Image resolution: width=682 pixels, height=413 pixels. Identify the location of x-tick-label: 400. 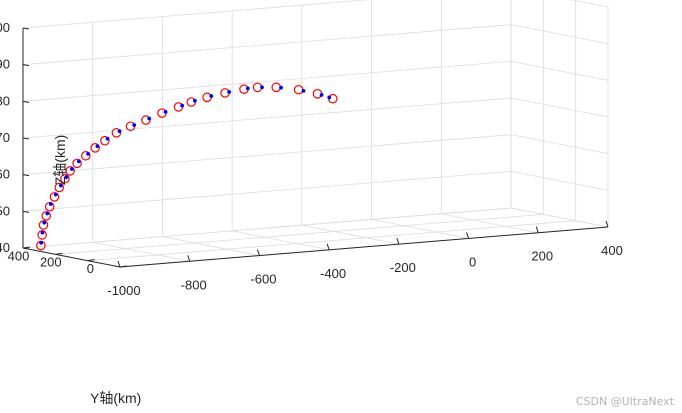
(612, 250).